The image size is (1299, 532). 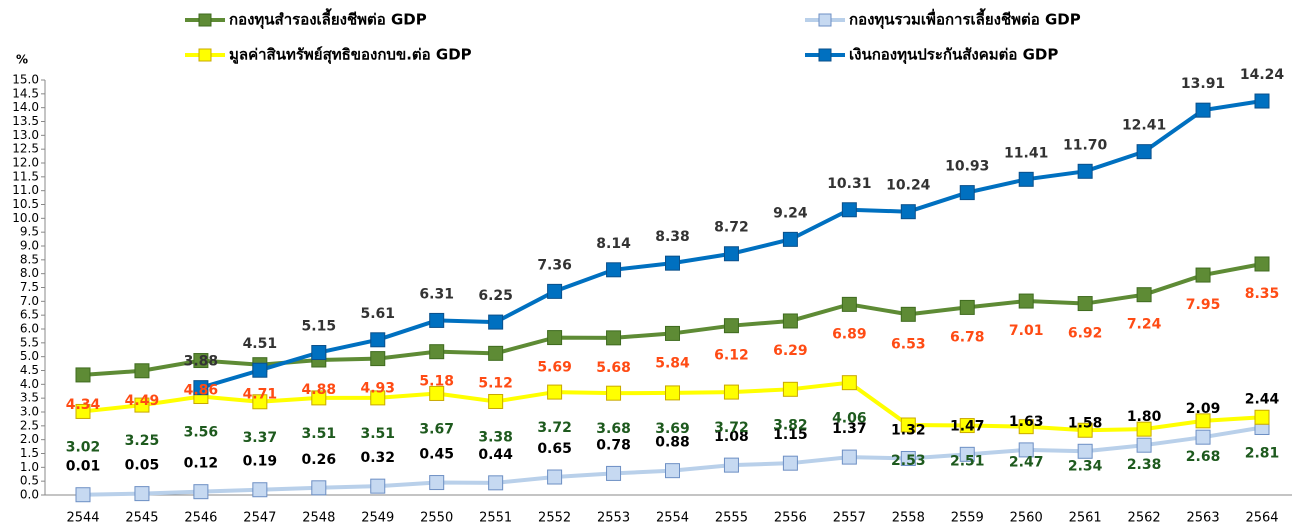 I want to click on data-label: 8.72, so click(x=731, y=228).